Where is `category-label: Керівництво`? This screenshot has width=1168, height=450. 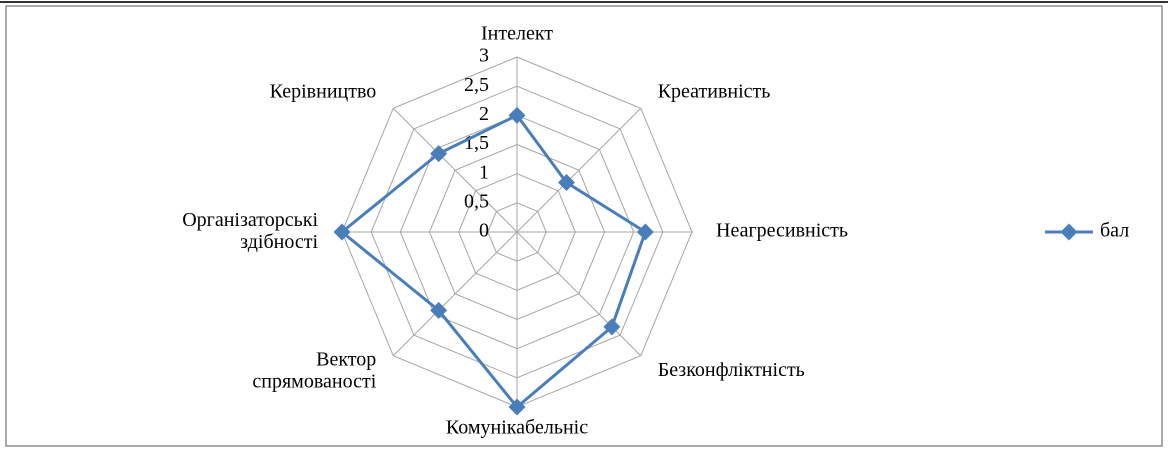 category-label: Керівництво is located at coordinates (323, 91).